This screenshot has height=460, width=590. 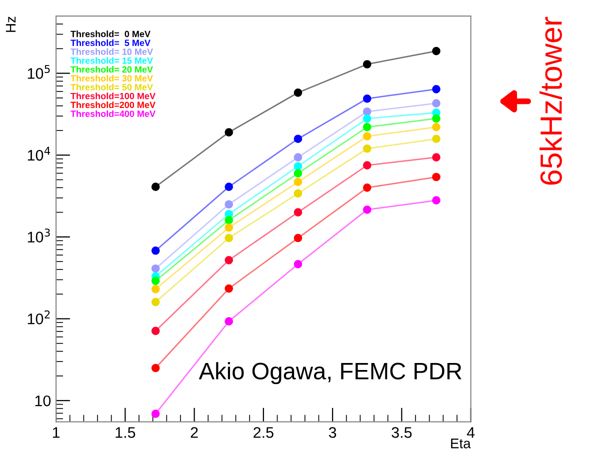 What do you see at coordinates (111, 51) in the screenshot?
I see `text: Threshold= 10 MeV` at bounding box center [111, 51].